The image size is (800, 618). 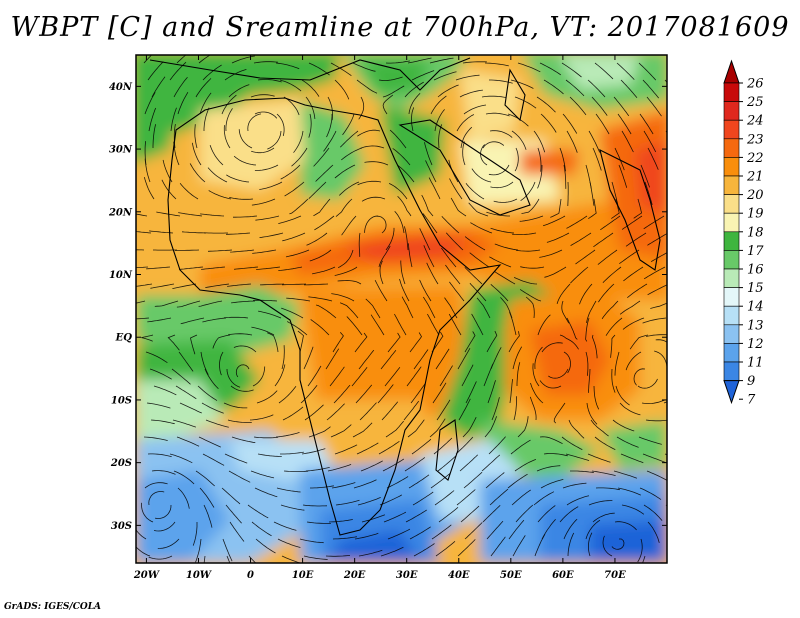 What do you see at coordinates (755, 251) in the screenshot?
I see `colorbar-label: 17` at bounding box center [755, 251].